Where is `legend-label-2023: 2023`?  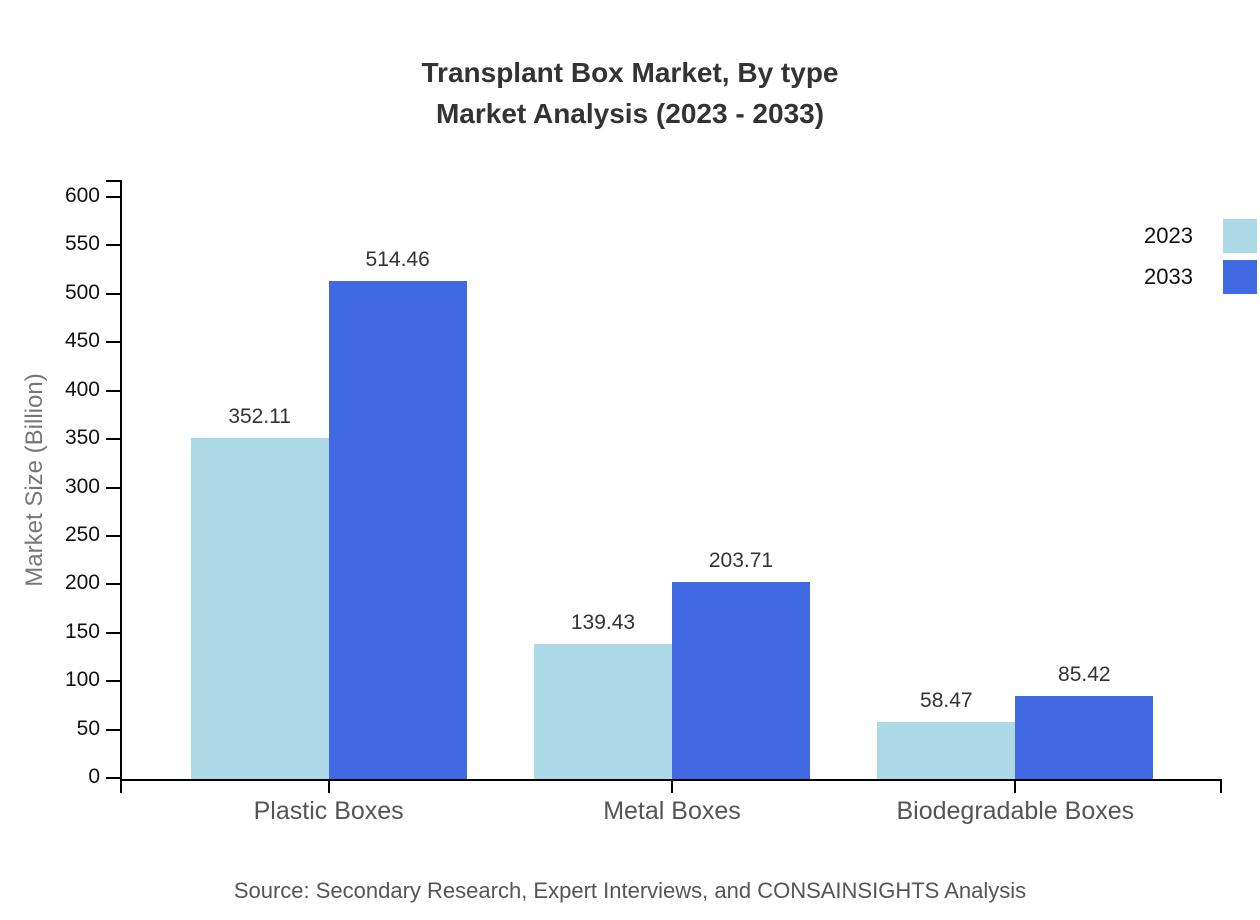
legend-label-2023: 2023 is located at coordinates (1168, 235).